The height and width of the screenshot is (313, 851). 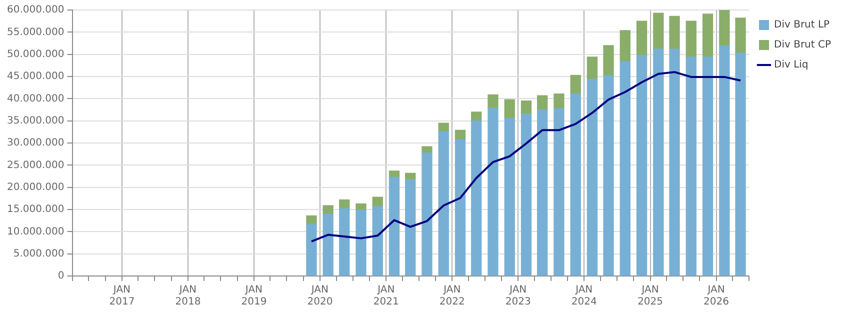 I want to click on x-tick-label: JAN 2023, so click(x=518, y=296).